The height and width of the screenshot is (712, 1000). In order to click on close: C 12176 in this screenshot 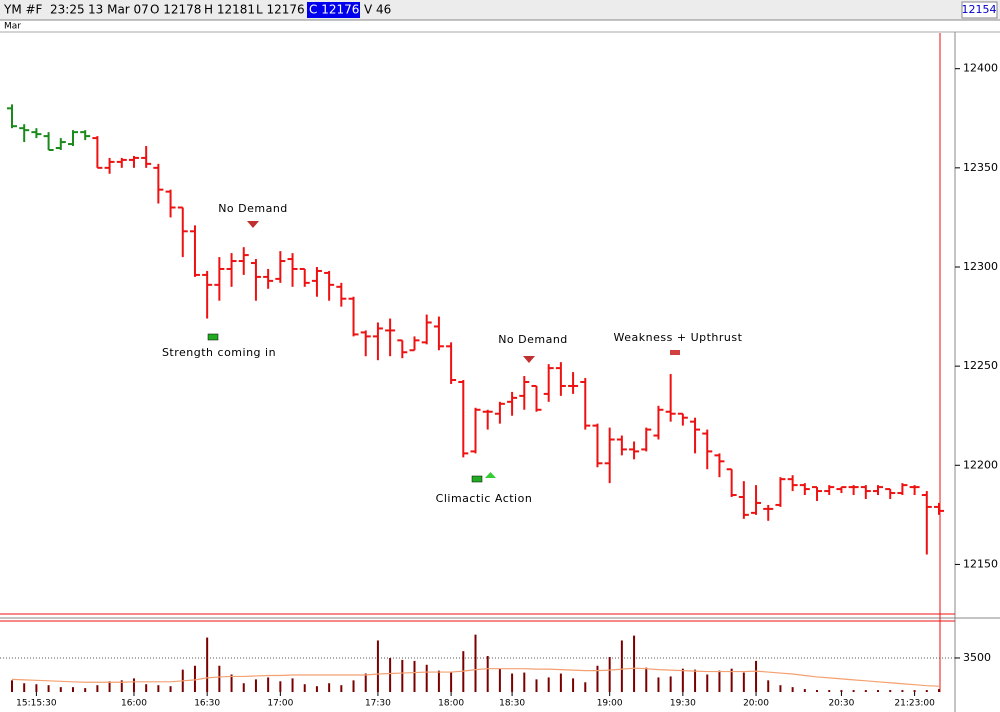, I will do `click(334, 10)`.